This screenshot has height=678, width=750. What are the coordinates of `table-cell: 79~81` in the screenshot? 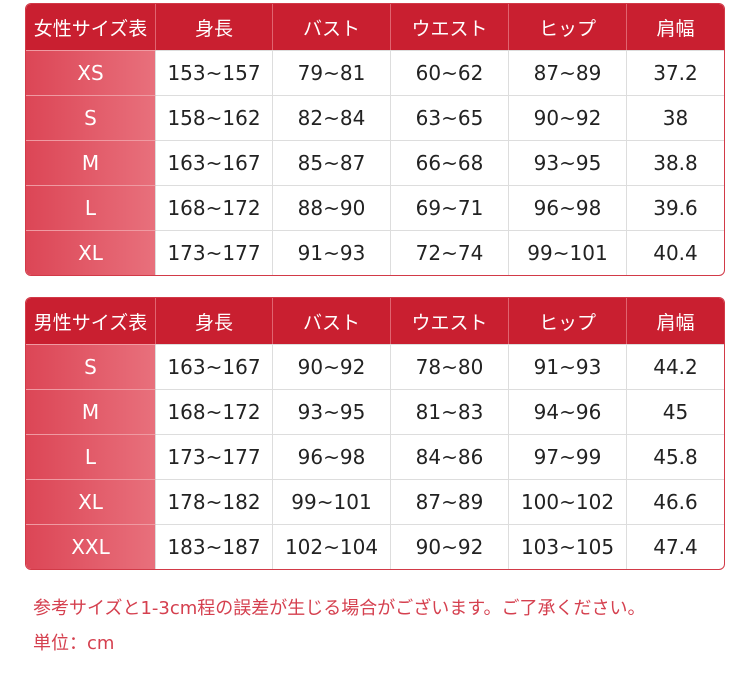 It's located at (332, 72).